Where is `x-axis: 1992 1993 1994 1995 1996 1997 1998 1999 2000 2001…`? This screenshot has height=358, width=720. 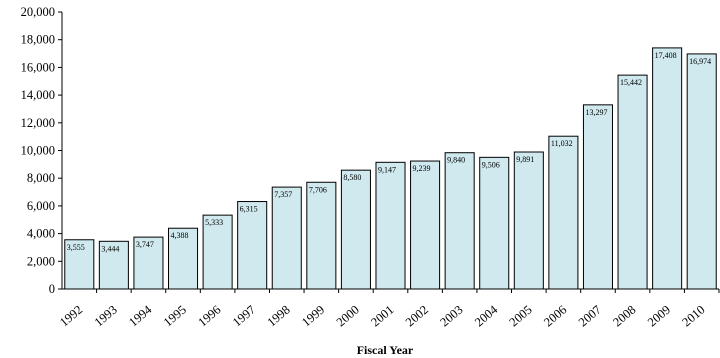
x-axis: 1992 1993 1994 1995 1996 1997 1998 1999 2000 2001… is located at coordinates (388, 309).